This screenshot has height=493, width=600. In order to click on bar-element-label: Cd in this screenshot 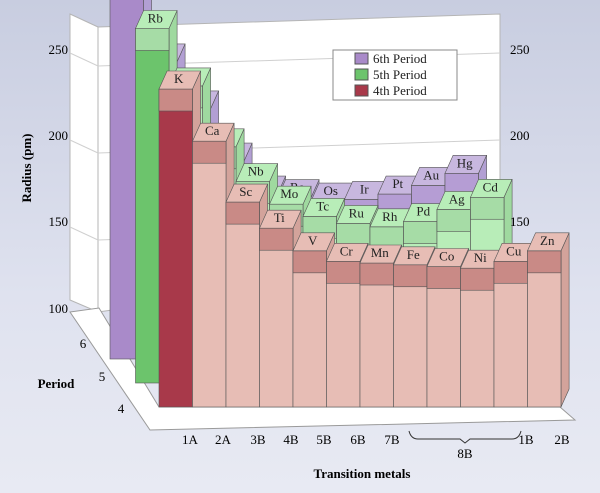, I will do `click(491, 186)`.